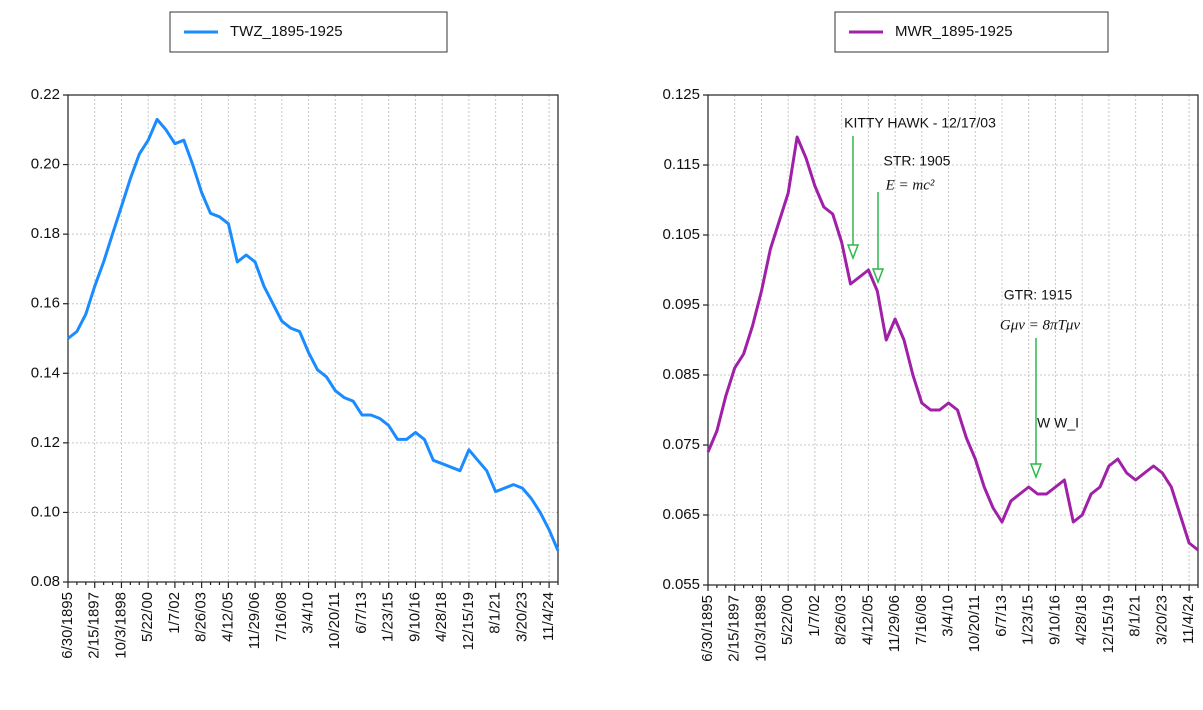 This screenshot has width=1203, height=710. Describe the element at coordinates (681, 514) in the screenshot. I see `y-tick-label: 0.065` at that location.